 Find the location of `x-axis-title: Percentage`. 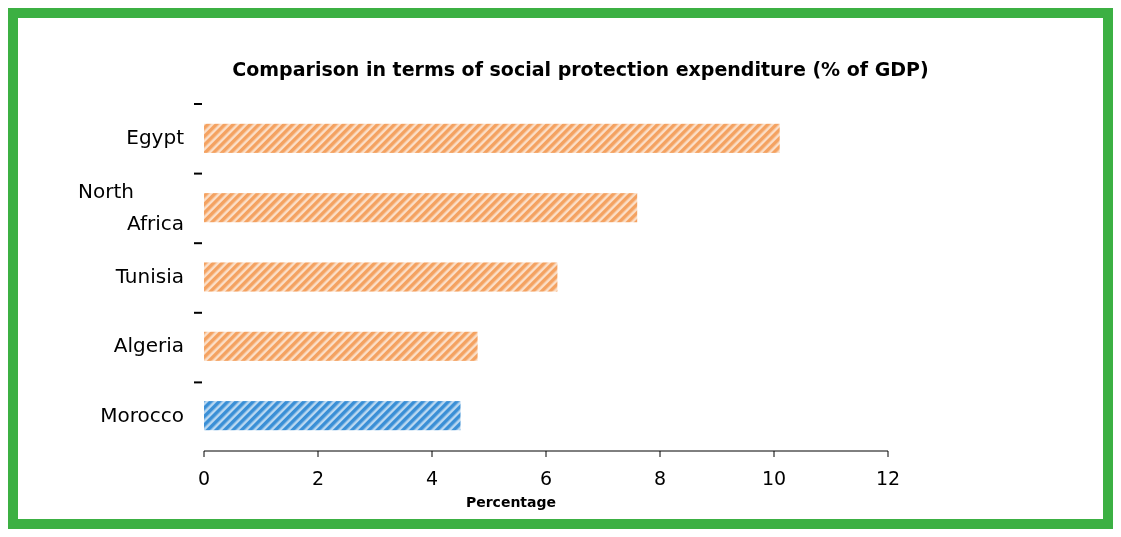

x-axis-title: Percentage is located at coordinates (511, 502).